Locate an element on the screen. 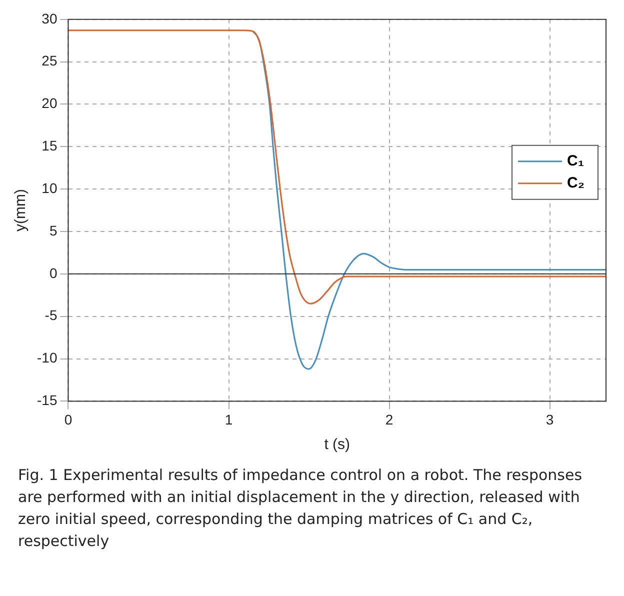  y-axis-title: y(mm) is located at coordinates (21, 210).